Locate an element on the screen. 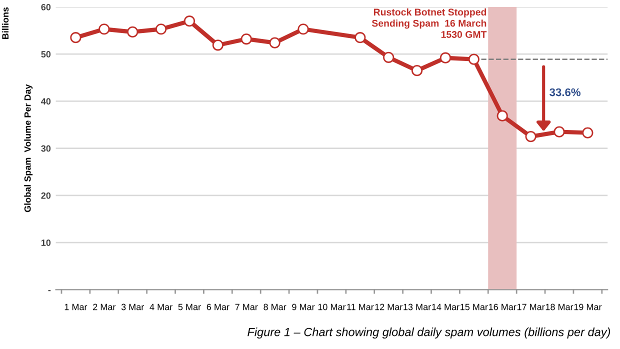 This screenshot has height=349, width=620. x-tick-label: 1 Mar is located at coordinates (76, 307).